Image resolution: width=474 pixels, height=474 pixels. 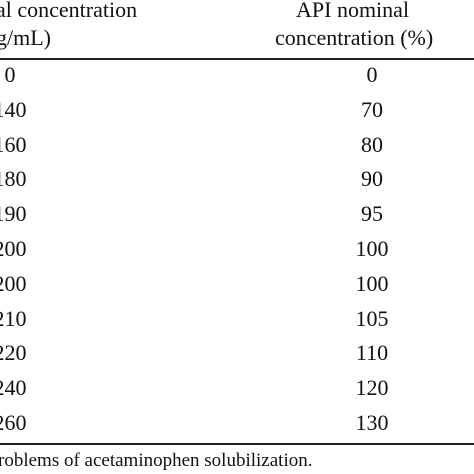 I want to click on table-row: 240 120, so click(x=237, y=388).